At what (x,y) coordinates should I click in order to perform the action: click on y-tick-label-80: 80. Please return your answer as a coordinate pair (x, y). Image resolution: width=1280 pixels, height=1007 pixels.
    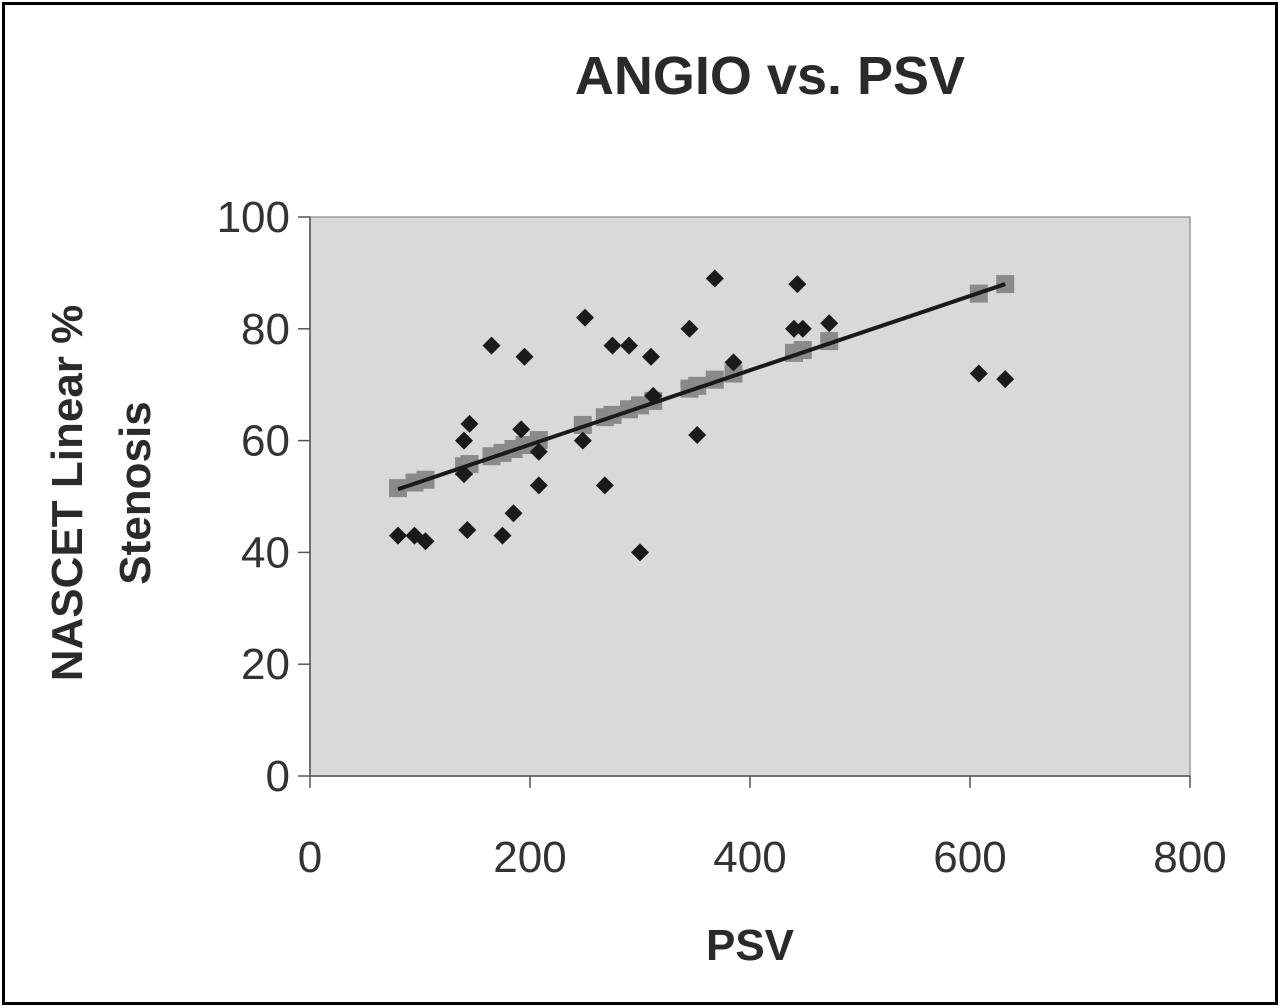
    Looking at the image, I should click on (265, 329).